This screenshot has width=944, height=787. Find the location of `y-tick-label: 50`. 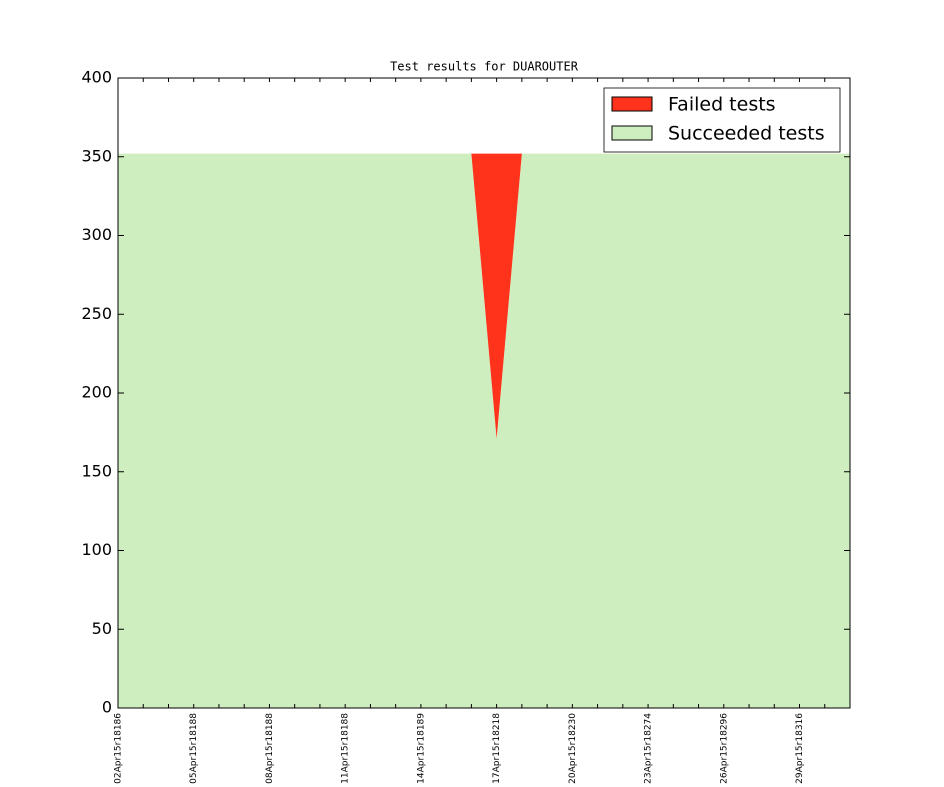

y-tick-label: 50 is located at coordinates (102, 628).